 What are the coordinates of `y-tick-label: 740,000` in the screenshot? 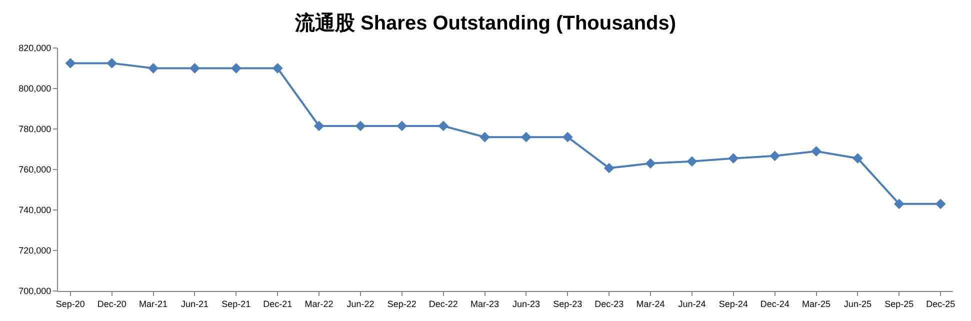 It's located at (35, 210).